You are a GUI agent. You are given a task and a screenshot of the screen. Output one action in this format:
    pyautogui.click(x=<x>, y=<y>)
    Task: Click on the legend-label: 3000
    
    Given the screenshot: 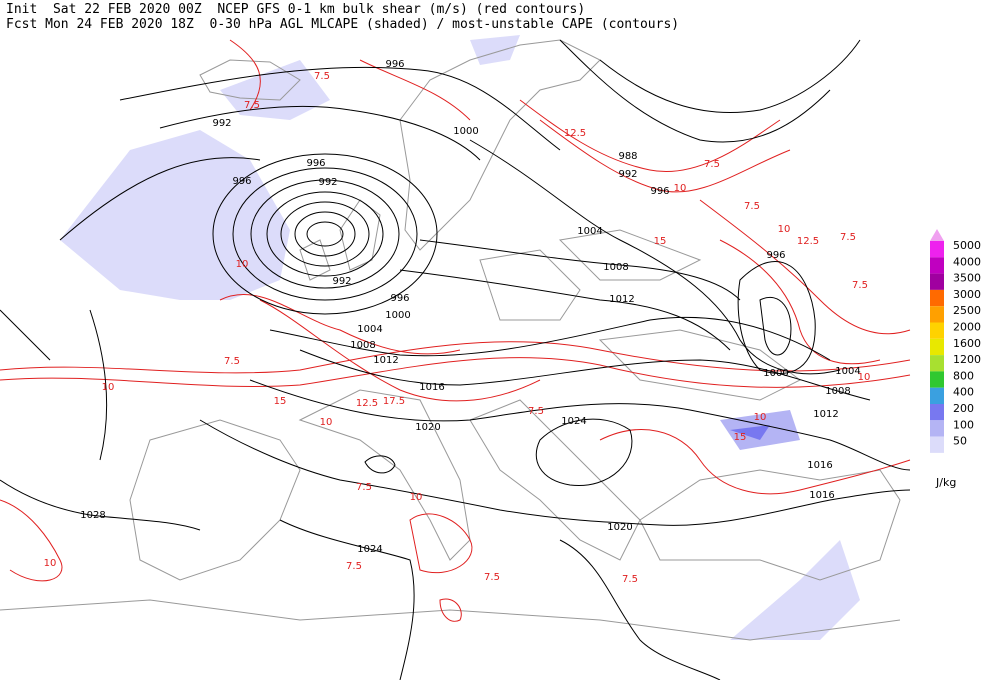 What is the action you would take?
    pyautogui.click(x=967, y=294)
    